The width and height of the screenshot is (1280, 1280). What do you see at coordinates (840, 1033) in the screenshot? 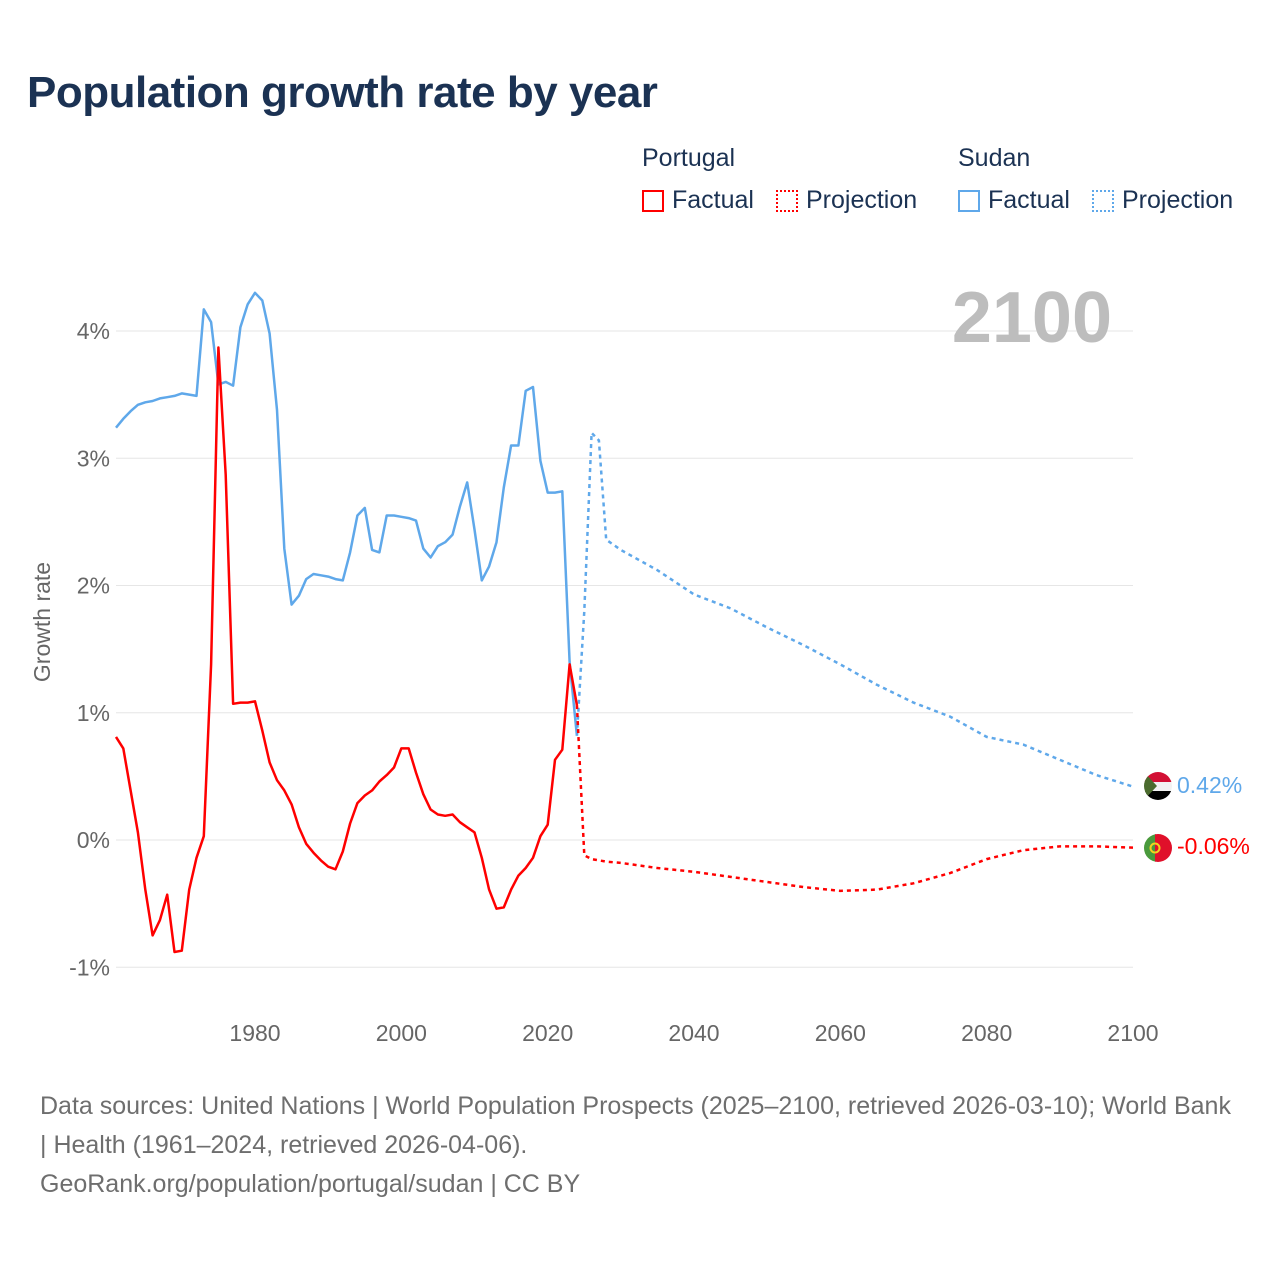
I see `x-tick-label: 2060` at bounding box center [840, 1033].